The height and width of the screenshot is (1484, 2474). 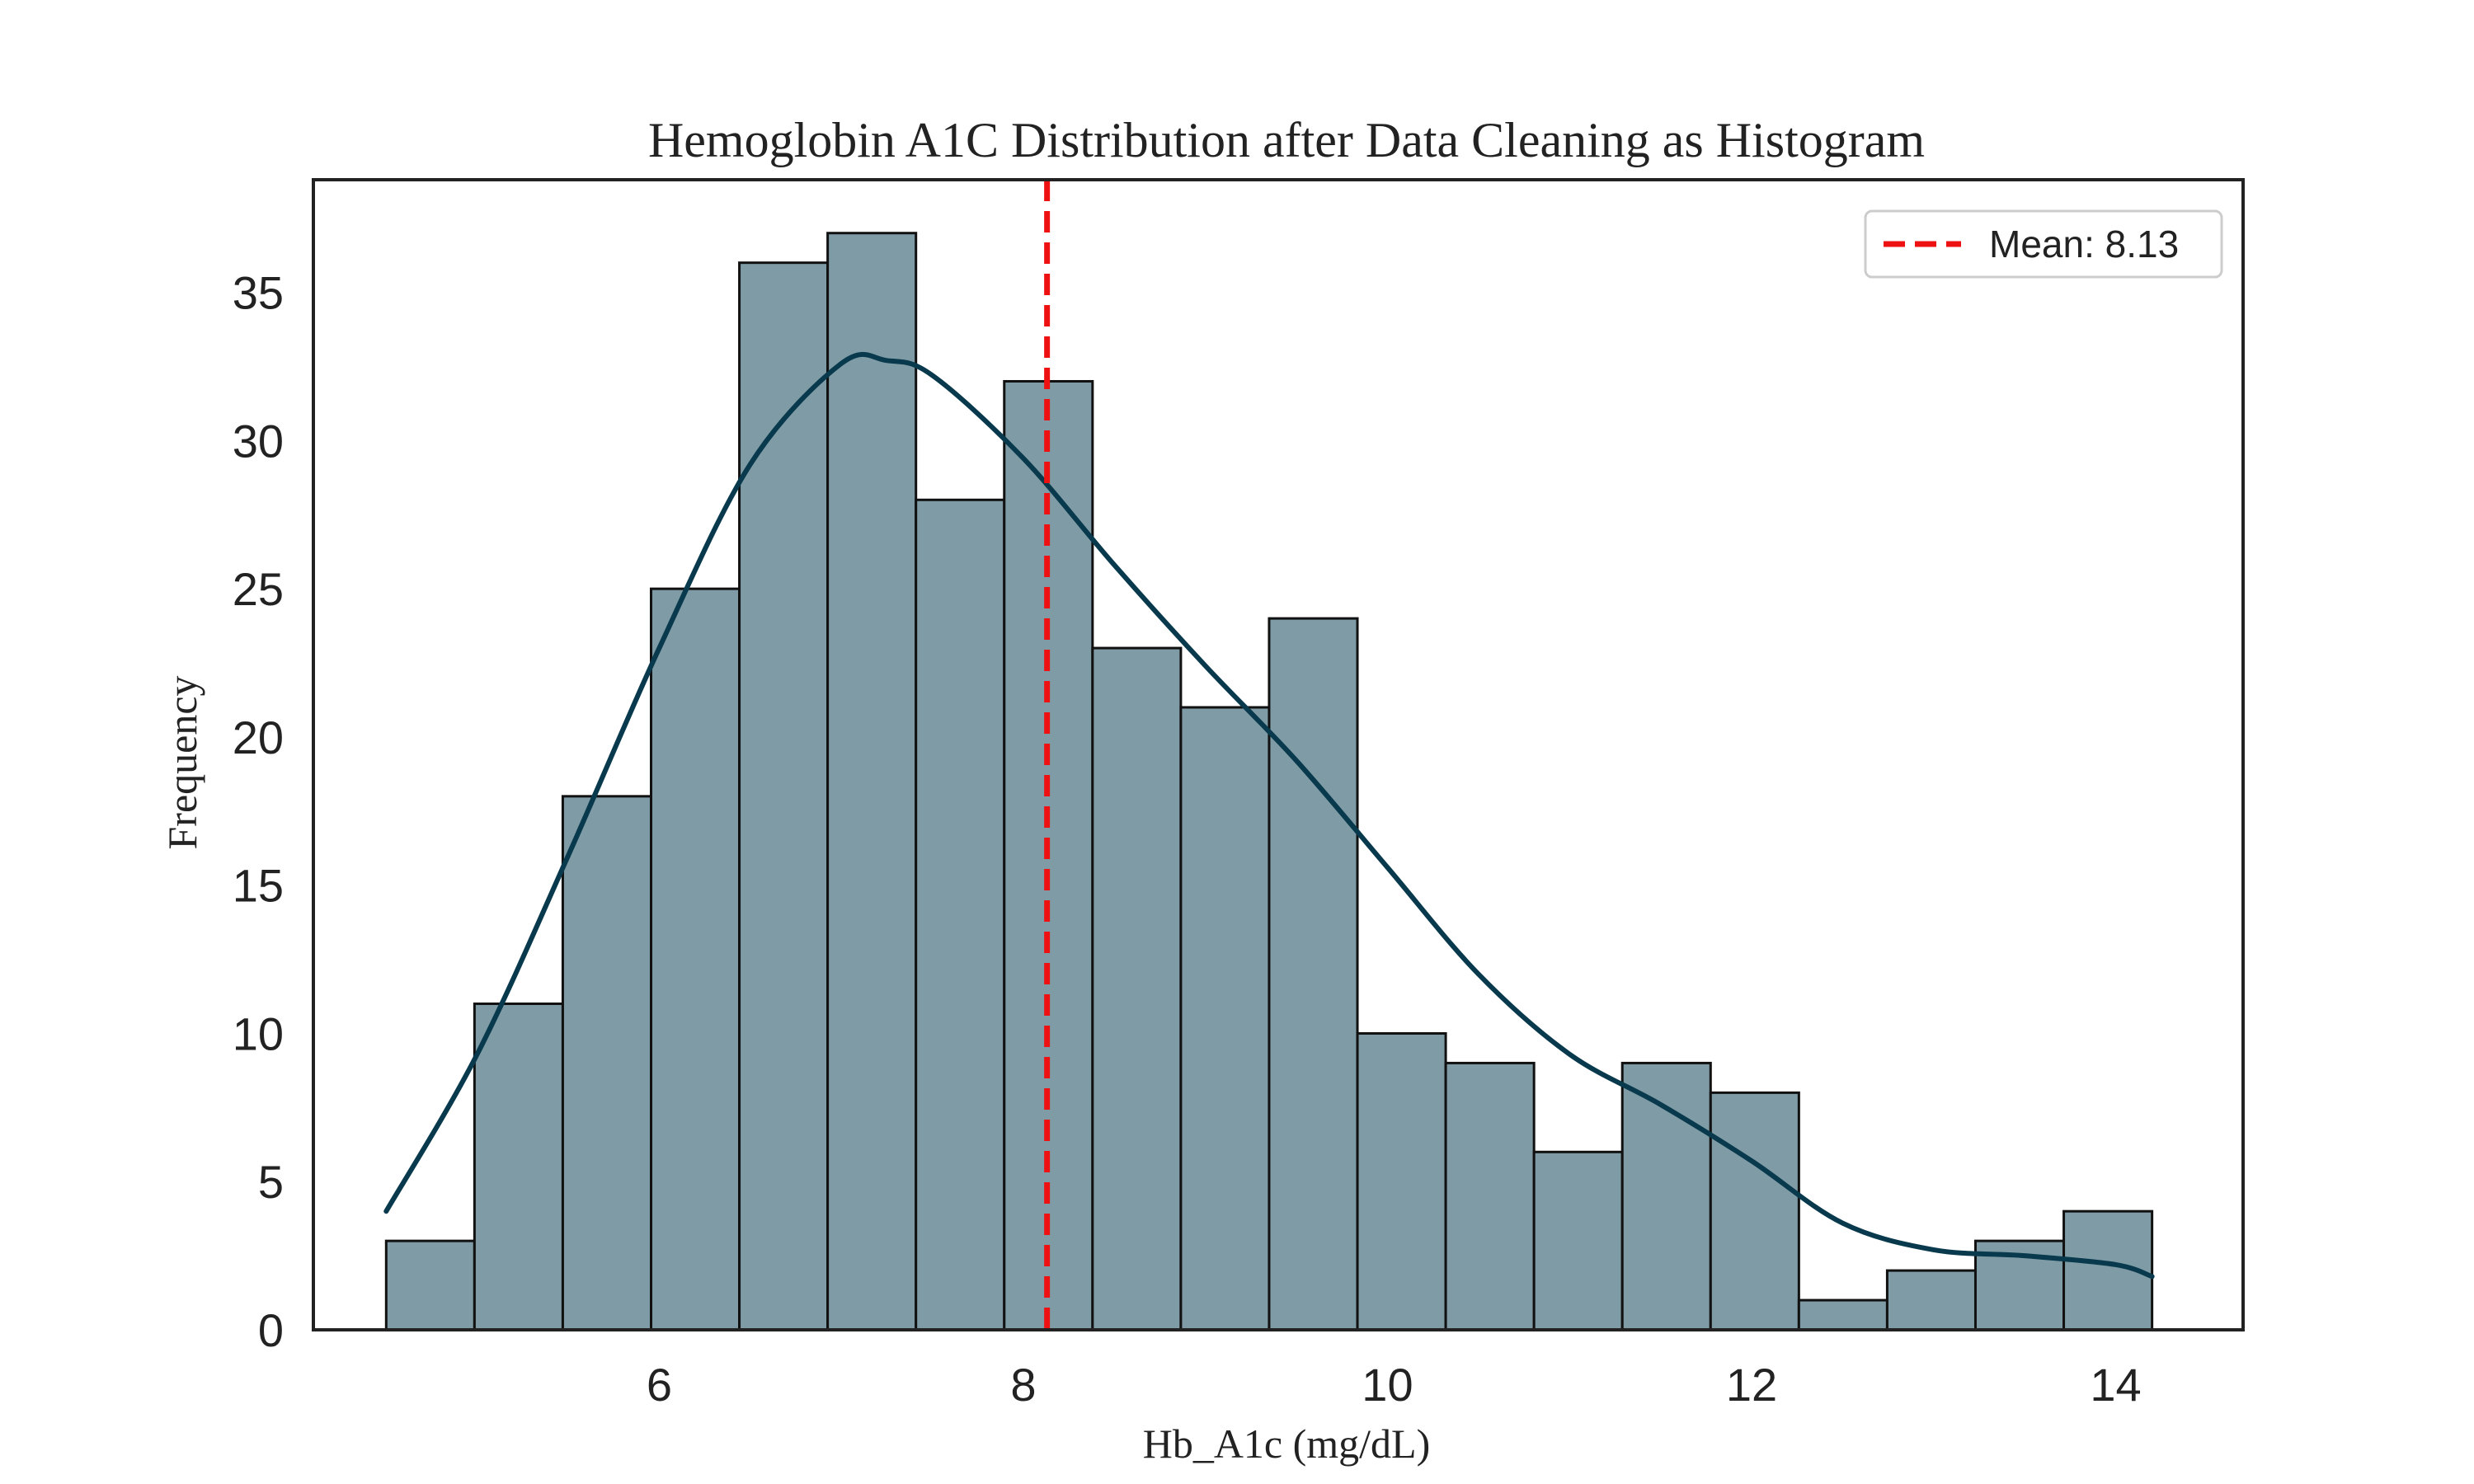 I want to click on x-axis-label: Hb_A1c (mg/dL), so click(x=1287, y=1444).